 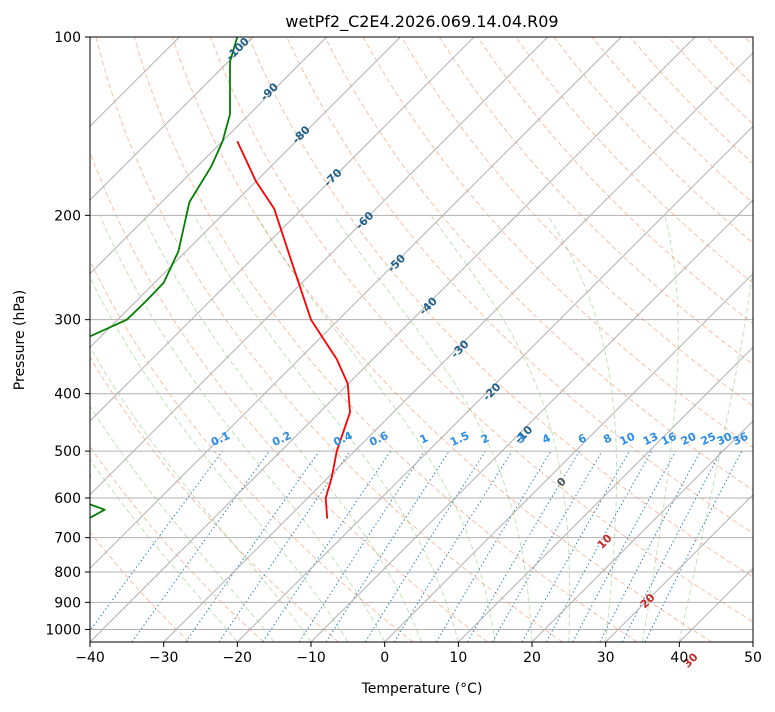 What do you see at coordinates (67, 499) in the screenshot?
I see `y-tick-label: 600` at bounding box center [67, 499].